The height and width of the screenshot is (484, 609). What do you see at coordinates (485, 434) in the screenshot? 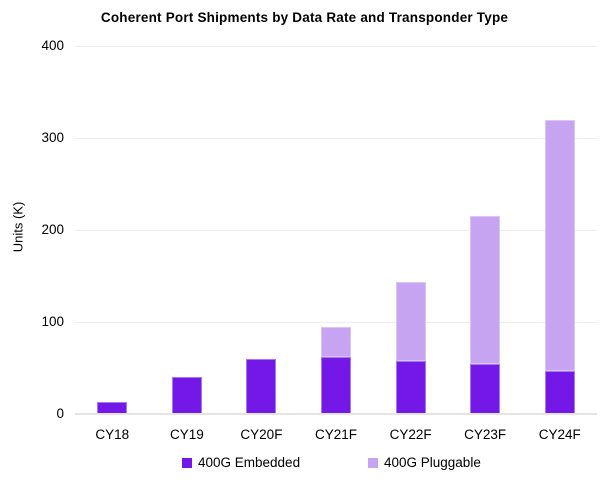
I see `x-tick-label-cy23f: CY23F` at bounding box center [485, 434].